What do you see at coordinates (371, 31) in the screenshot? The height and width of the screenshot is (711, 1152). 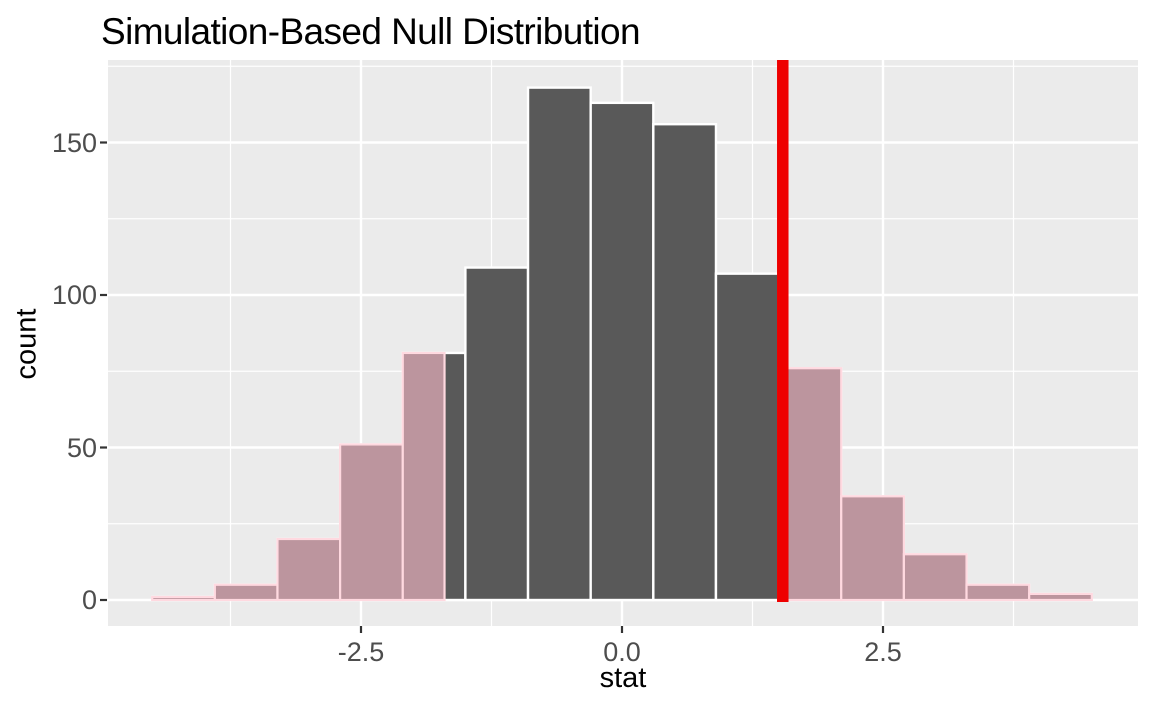 I see `plot-title: Simulation-Based Null Distribution` at bounding box center [371, 31].